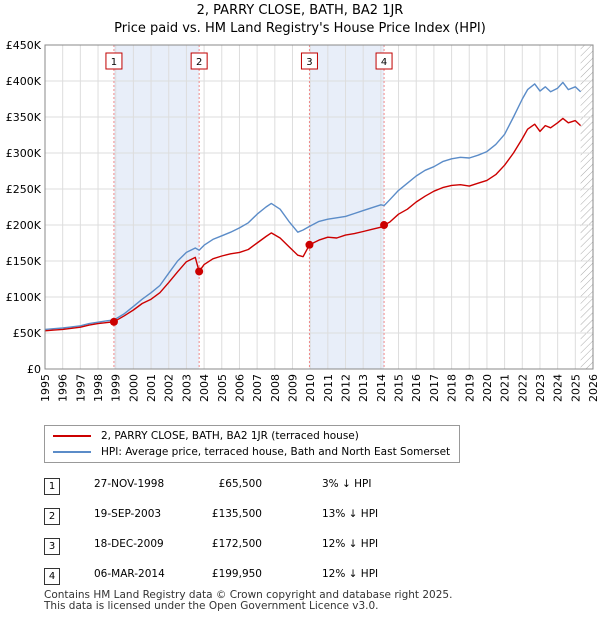  I want to click on x-tick-label: 2026, so click(593, 388).